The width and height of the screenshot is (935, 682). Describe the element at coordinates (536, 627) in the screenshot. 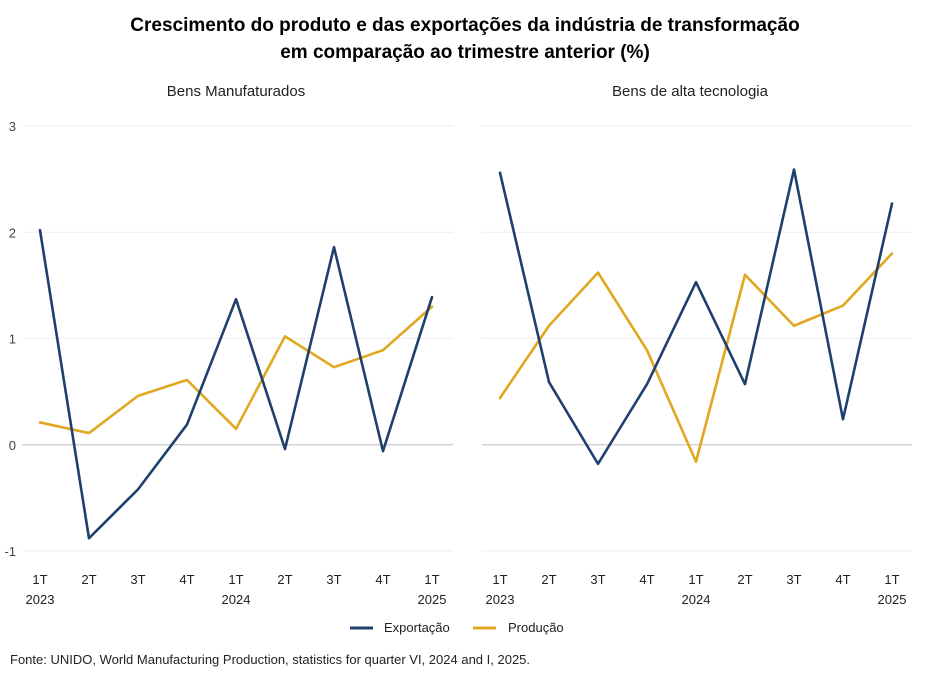

I see `legend-producao-label: Produção` at that location.